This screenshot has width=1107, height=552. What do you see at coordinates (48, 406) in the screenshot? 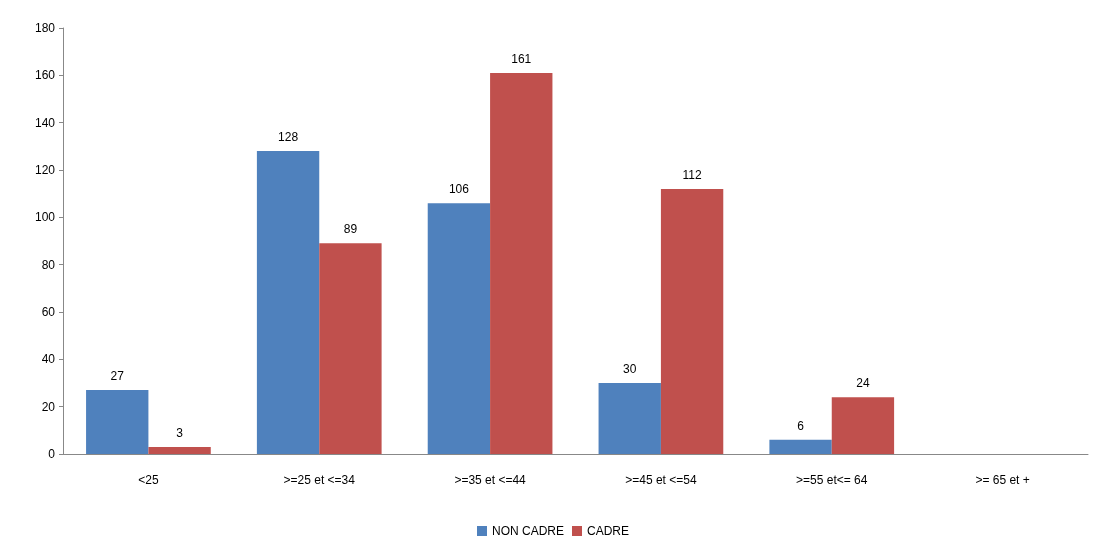
I see `y-tick-label: 20` at bounding box center [48, 406].